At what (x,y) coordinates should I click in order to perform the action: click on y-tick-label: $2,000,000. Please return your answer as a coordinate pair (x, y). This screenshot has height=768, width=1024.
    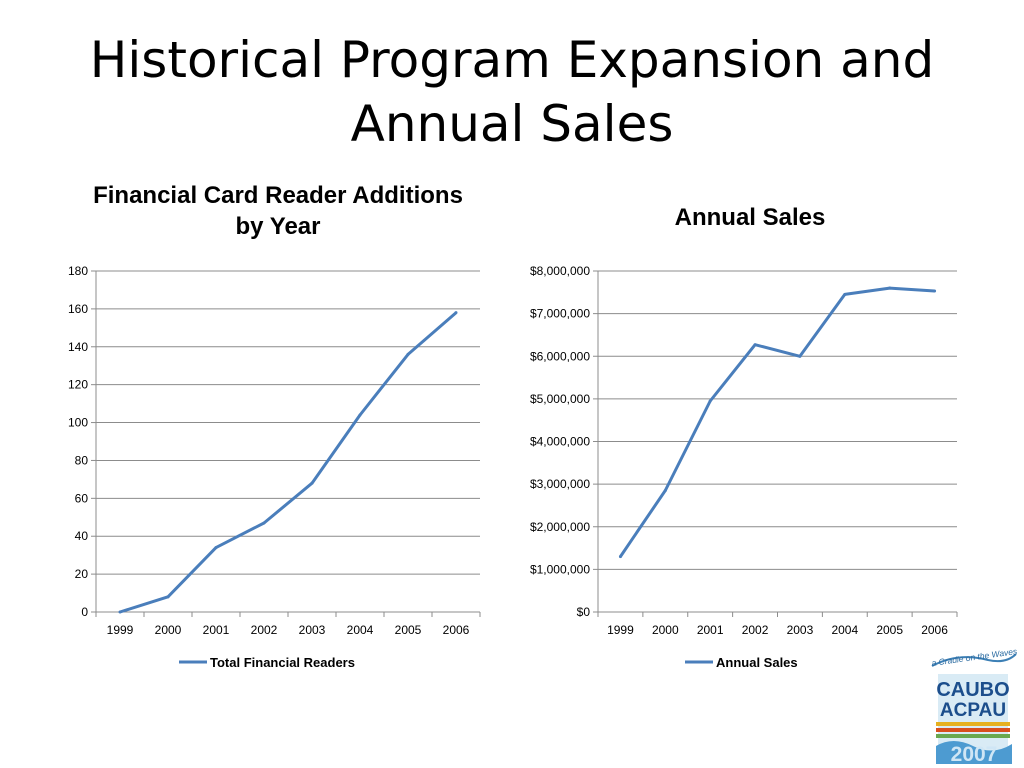
    Looking at the image, I should click on (560, 527).